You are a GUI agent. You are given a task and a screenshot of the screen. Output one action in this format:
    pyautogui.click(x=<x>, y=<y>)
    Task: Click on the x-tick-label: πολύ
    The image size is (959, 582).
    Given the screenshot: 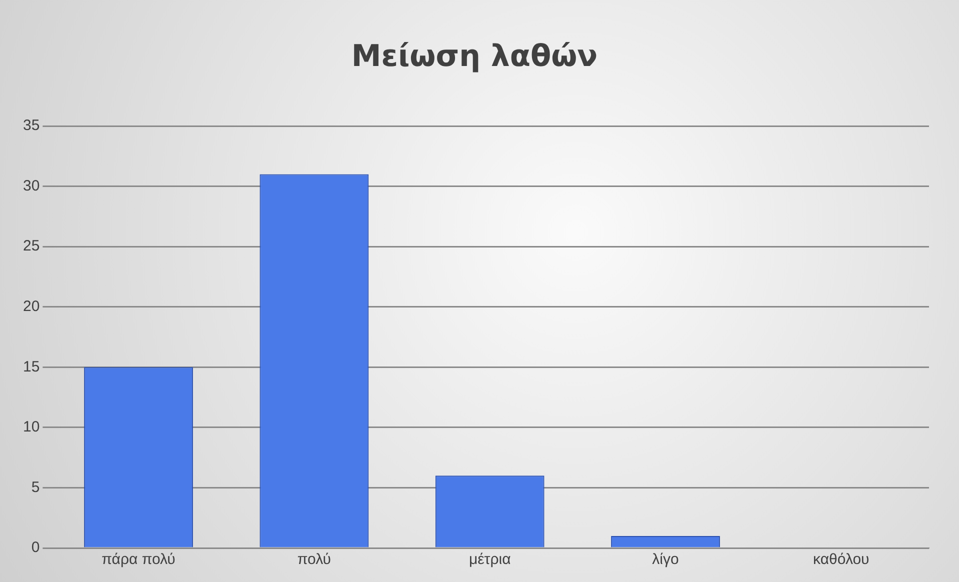 What is the action you would take?
    pyautogui.click(x=314, y=559)
    